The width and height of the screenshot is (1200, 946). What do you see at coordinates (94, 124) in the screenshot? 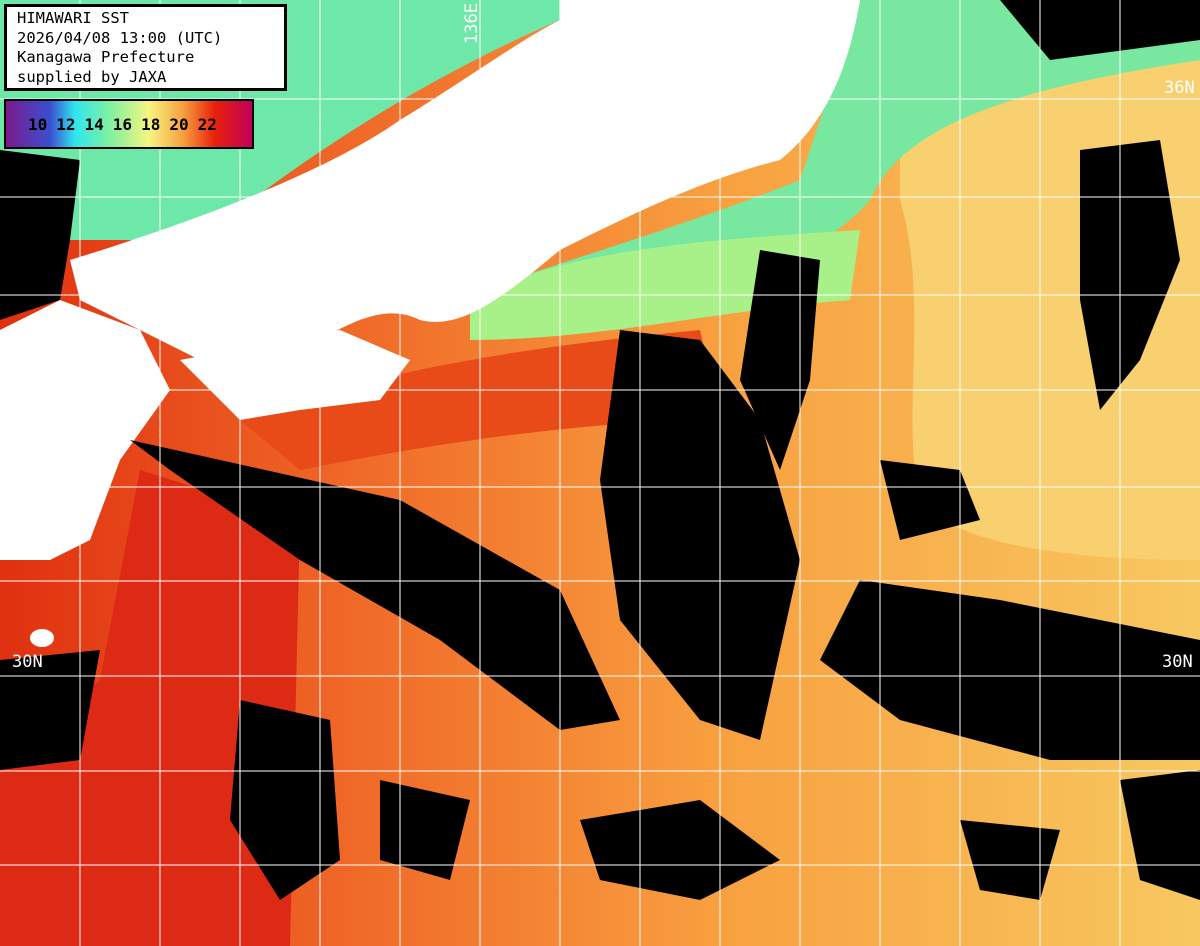
I see `legend-tick: 14` at bounding box center [94, 124].